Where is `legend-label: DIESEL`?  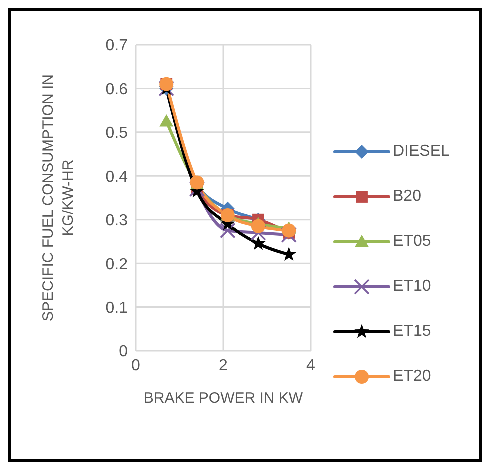 legend-label: DIESEL is located at coordinates (421, 151).